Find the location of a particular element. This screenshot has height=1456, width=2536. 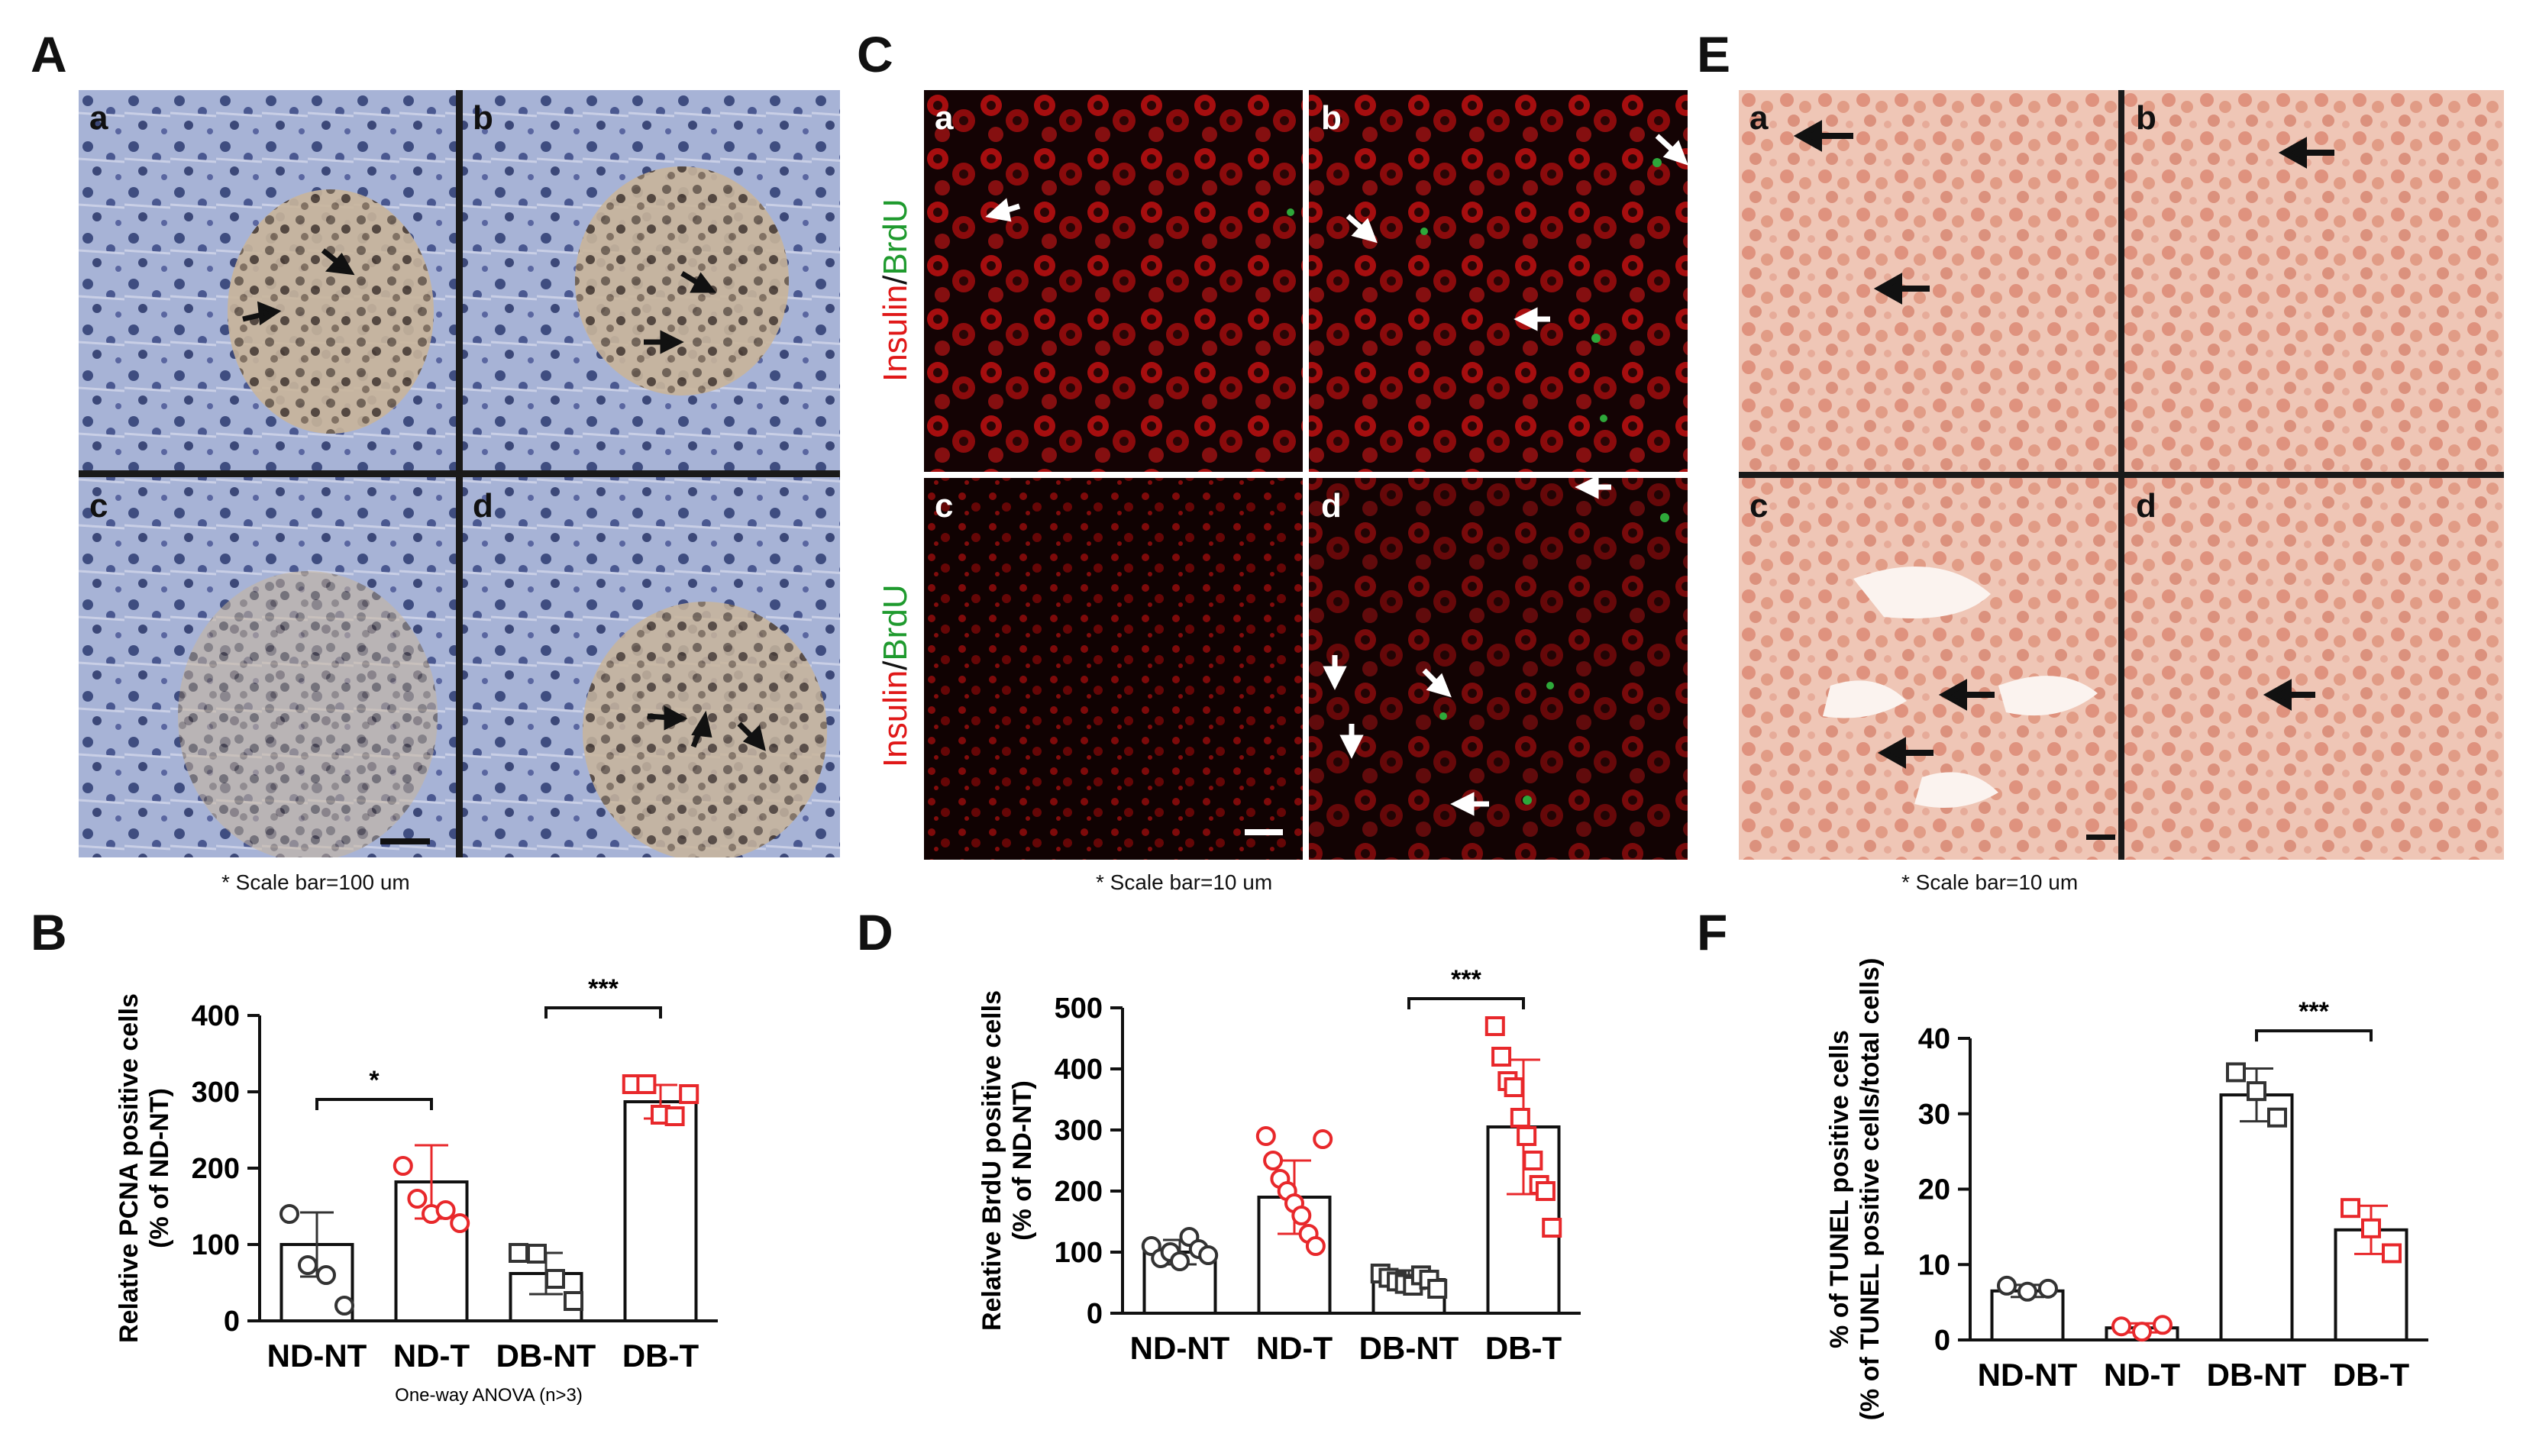

panel-letter-a: A is located at coordinates (49, 54).